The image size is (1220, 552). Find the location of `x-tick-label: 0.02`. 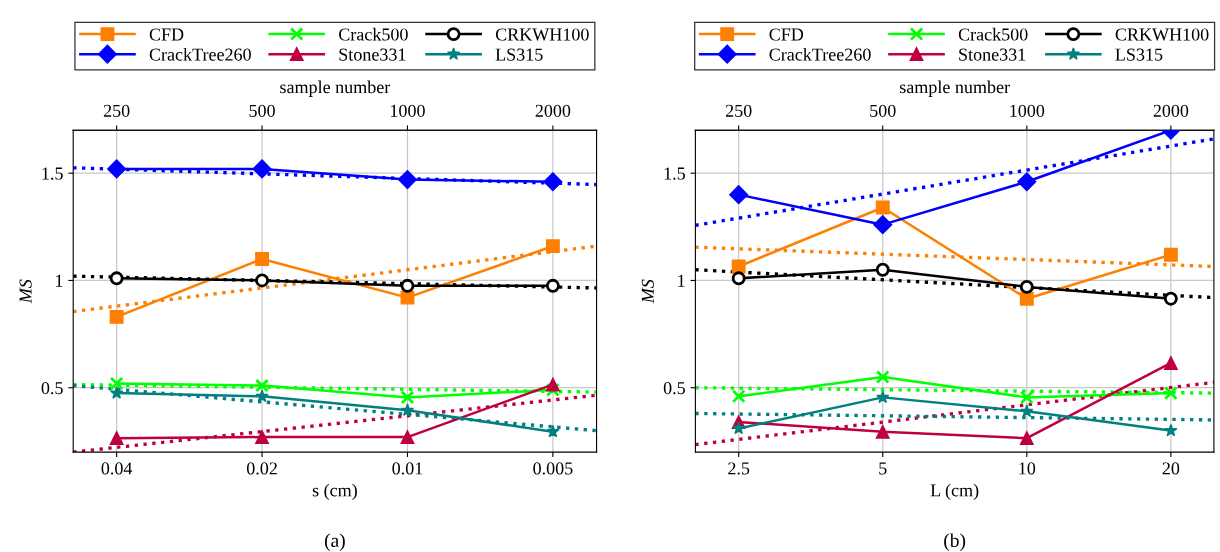

x-tick-label: 0.02 is located at coordinates (261, 468).